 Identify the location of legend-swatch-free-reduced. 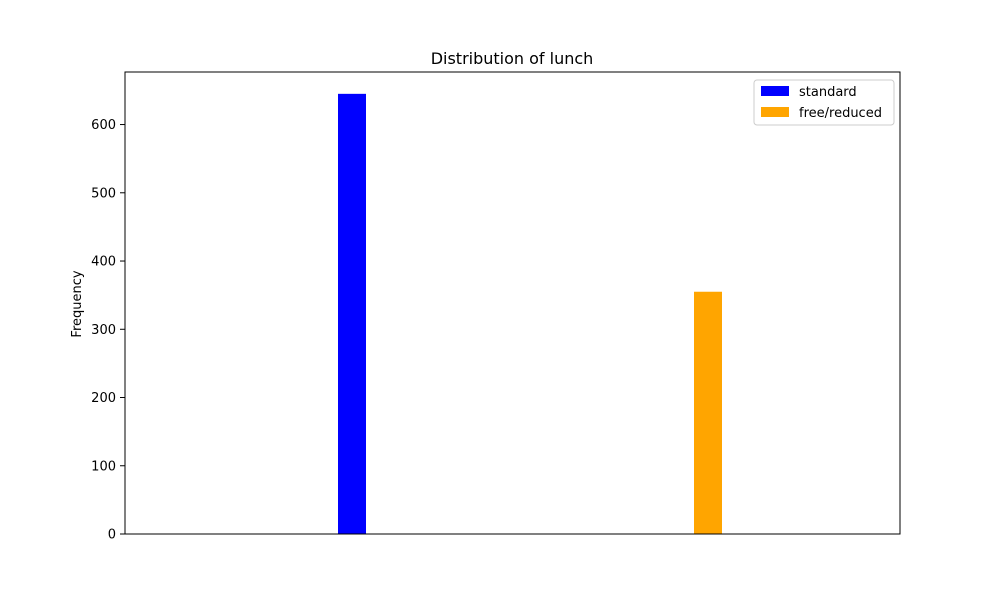
(775, 112).